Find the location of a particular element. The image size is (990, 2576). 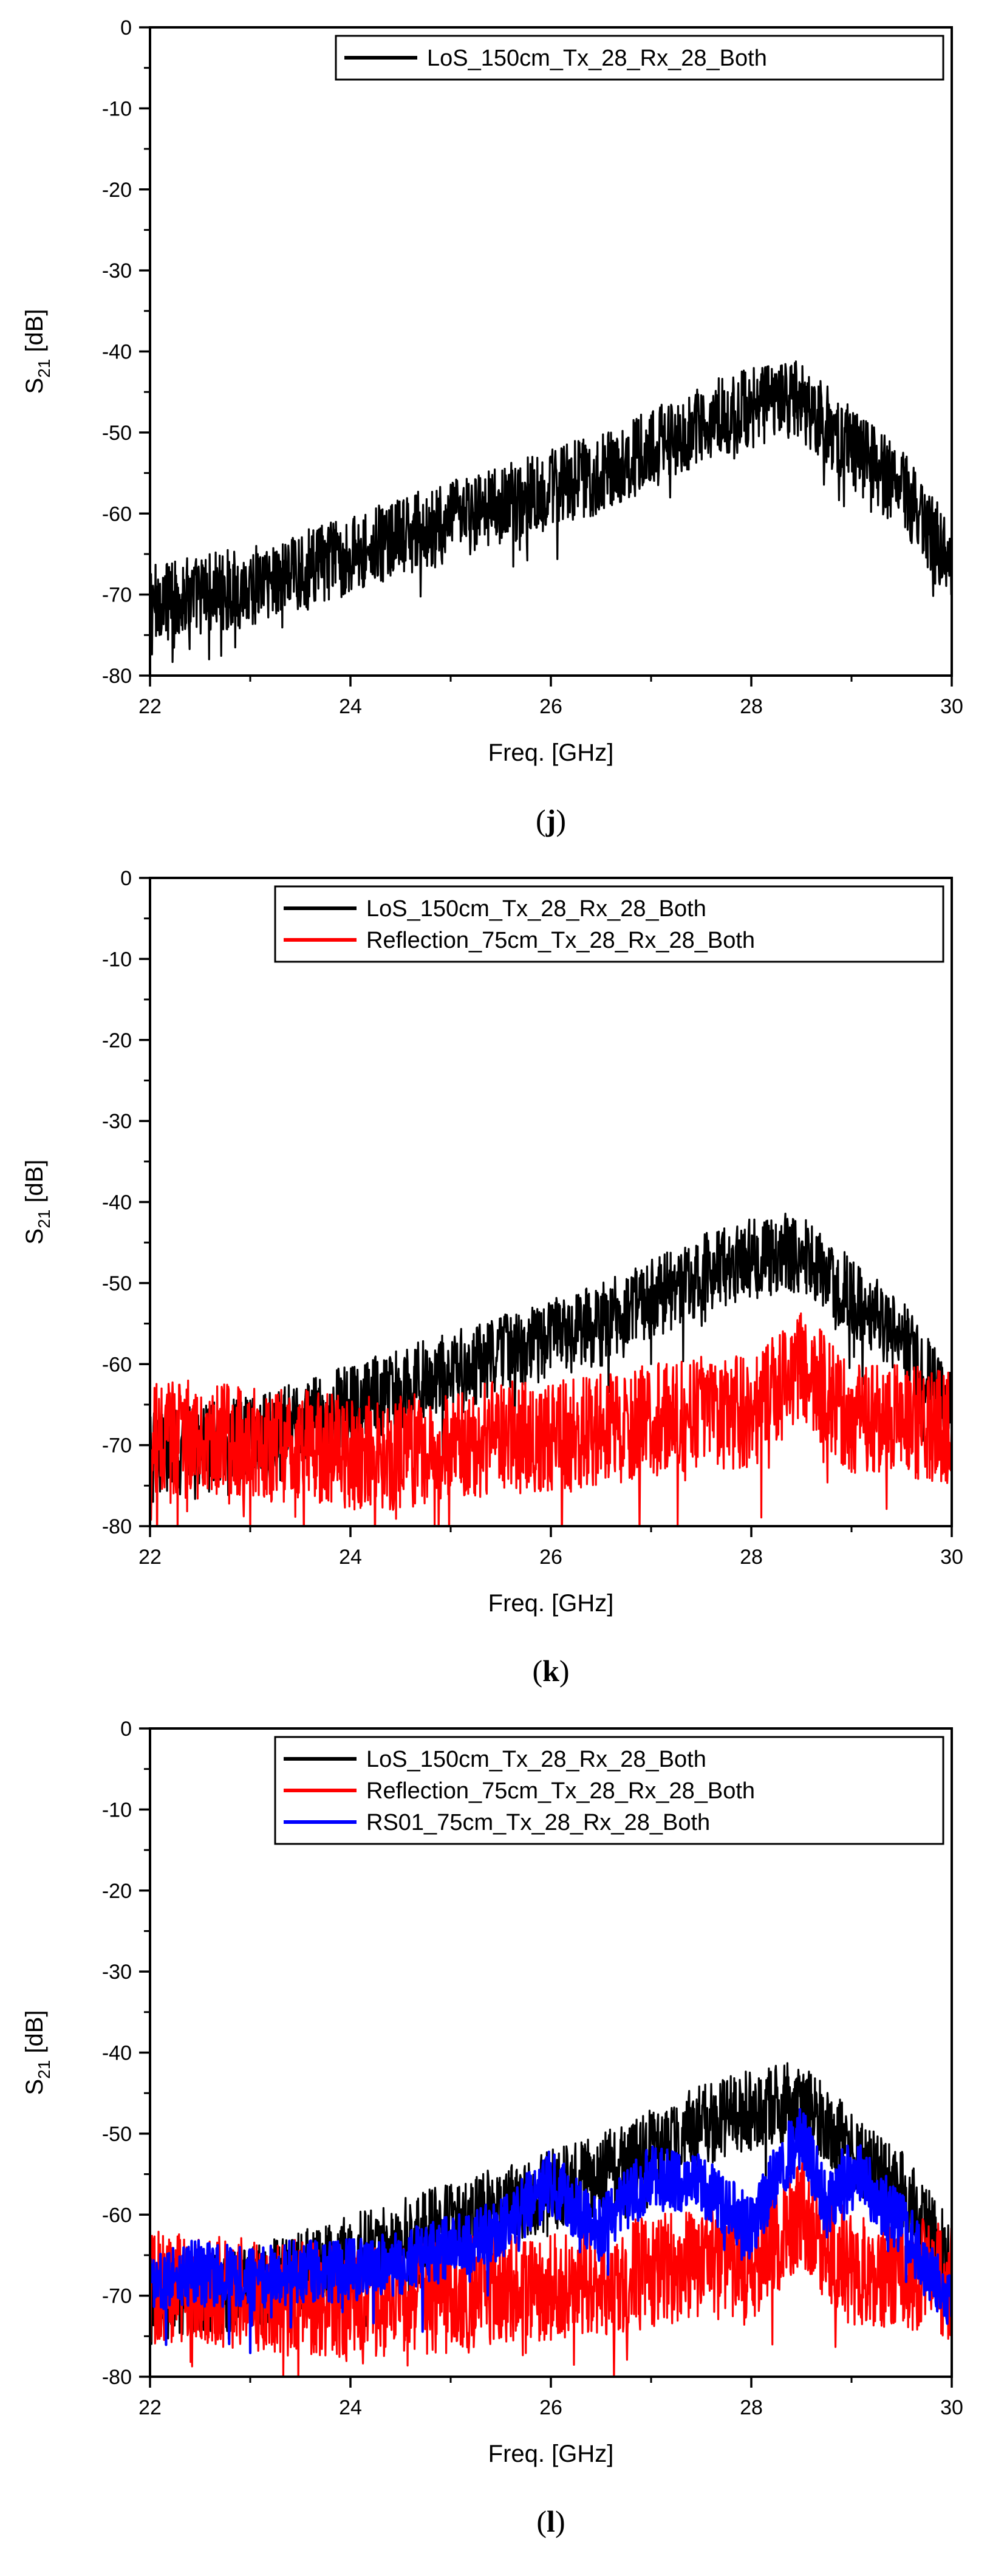

panel-caption: (k) is located at coordinates (550, 1671).